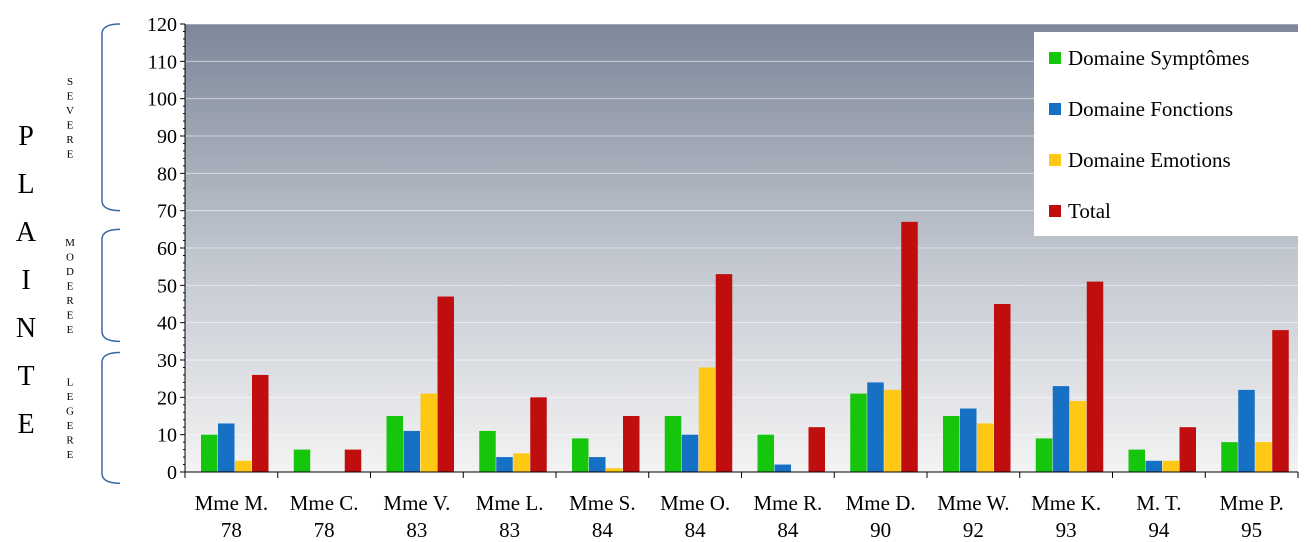 The width and height of the screenshot is (1311, 542). What do you see at coordinates (167, 361) in the screenshot?
I see `y-tick-label: 30` at bounding box center [167, 361].